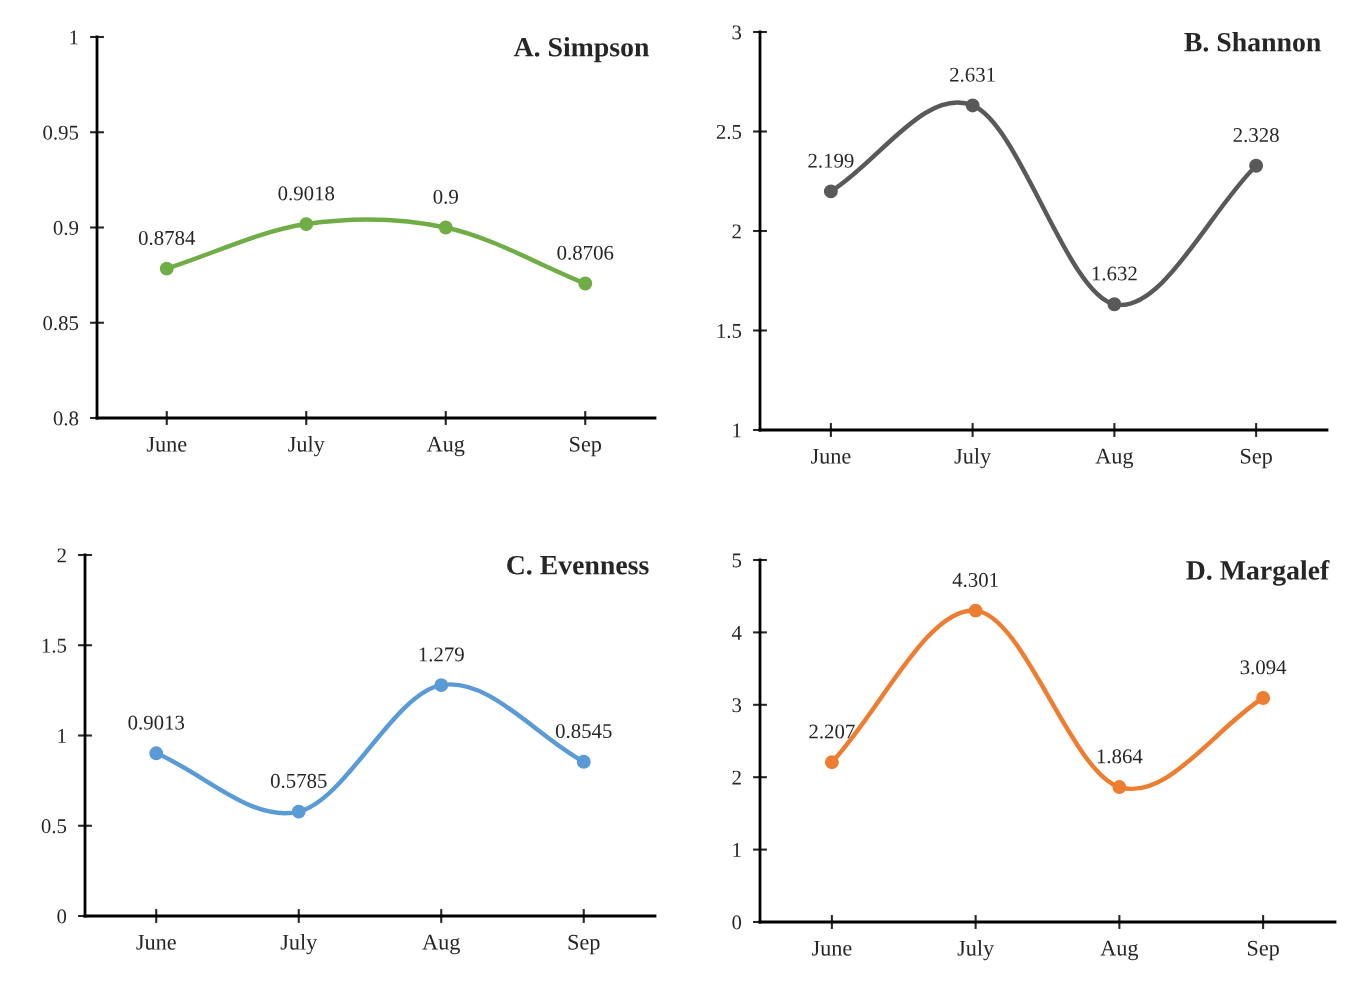 The image size is (1350, 983). Describe the element at coordinates (54, 826) in the screenshot. I see `y-tick-label: 0.5` at that location.